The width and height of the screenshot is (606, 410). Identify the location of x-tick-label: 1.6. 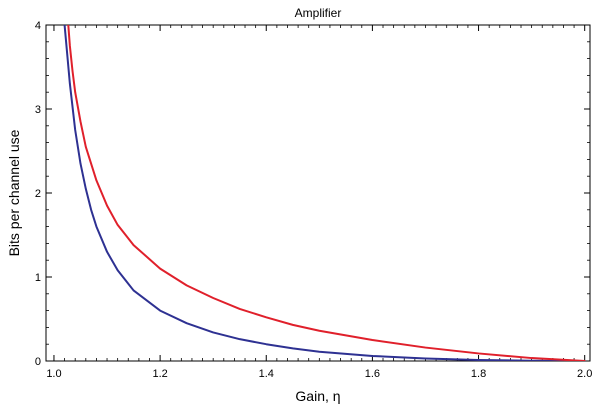
(372, 374).